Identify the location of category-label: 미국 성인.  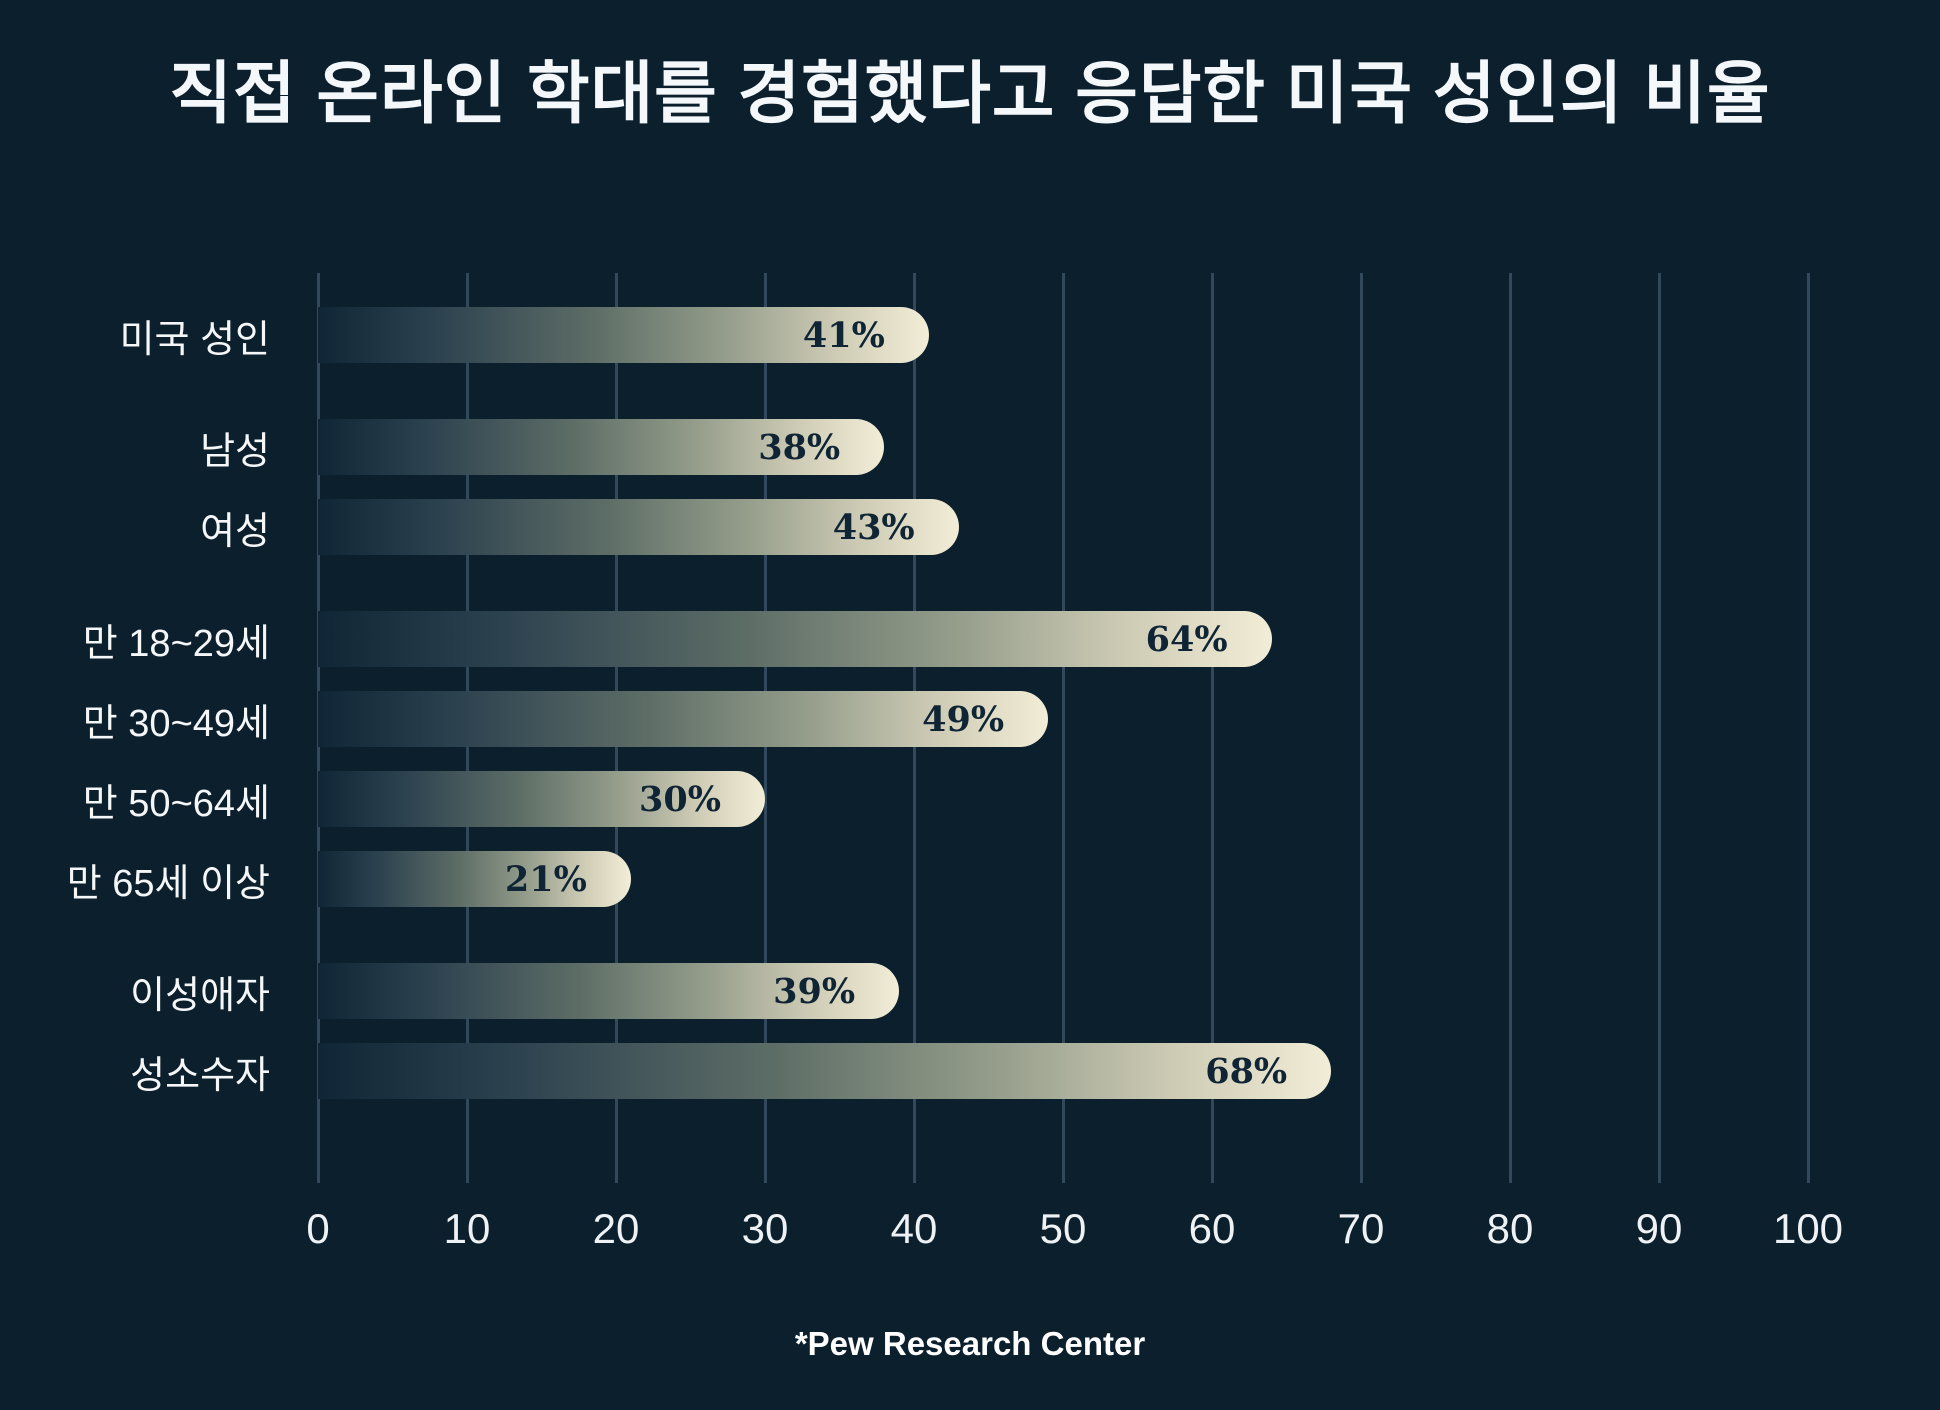
(194, 339).